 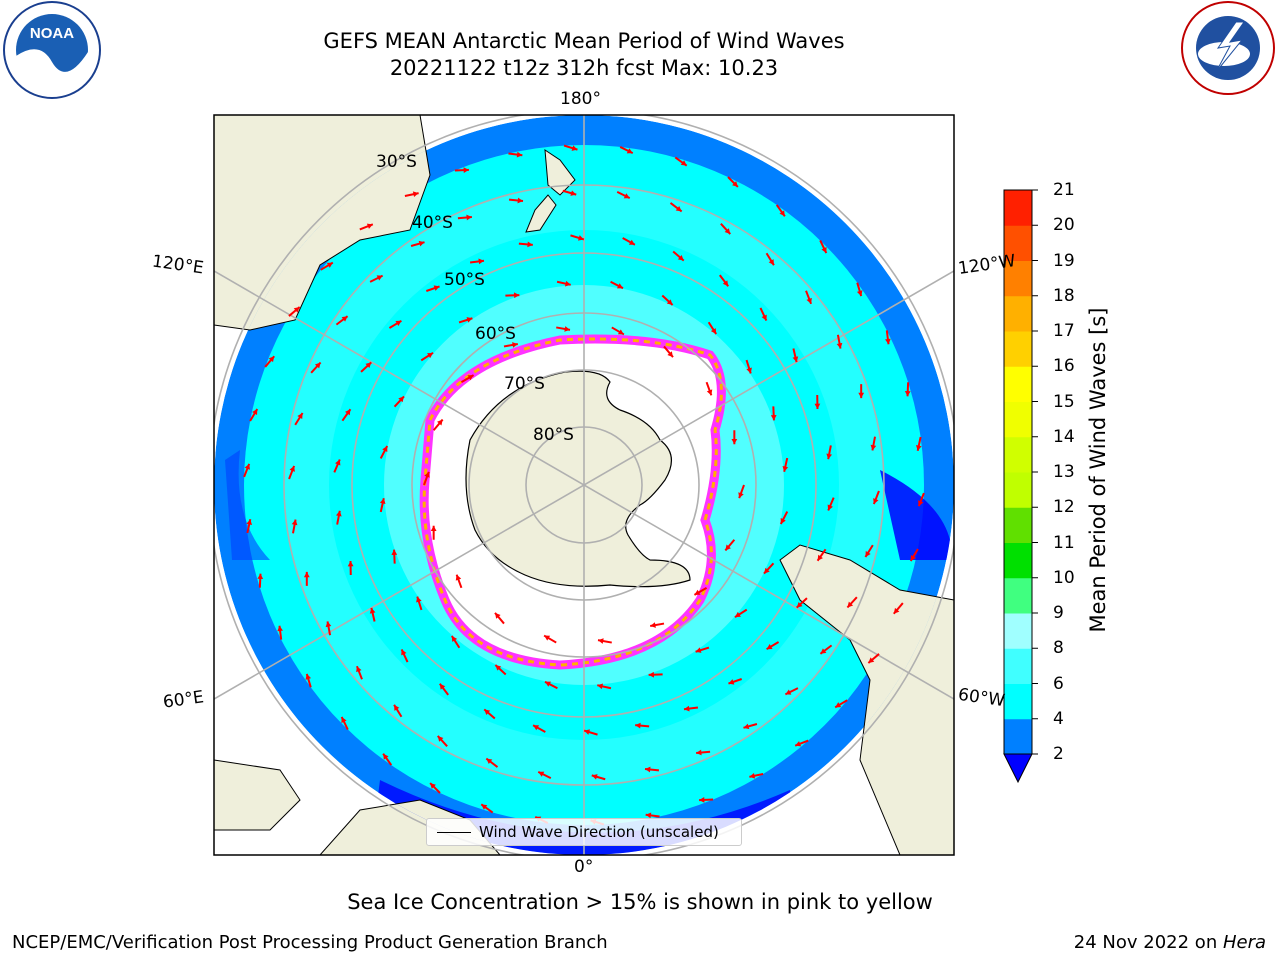 I want to click on colorbar-tick-label: 10, so click(x=1064, y=577).